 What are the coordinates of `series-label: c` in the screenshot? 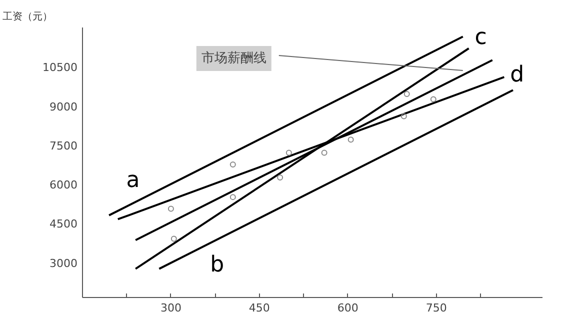 It's located at (480, 37).